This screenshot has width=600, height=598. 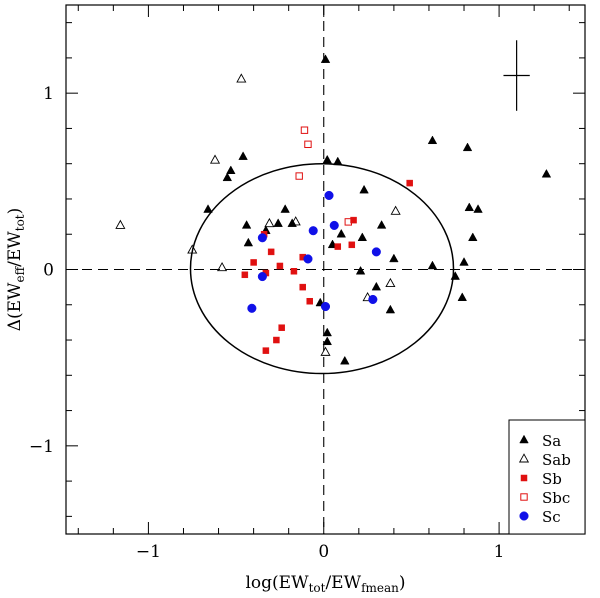 What do you see at coordinates (524, 516) in the screenshot?
I see `legend-marker-sc` at bounding box center [524, 516].